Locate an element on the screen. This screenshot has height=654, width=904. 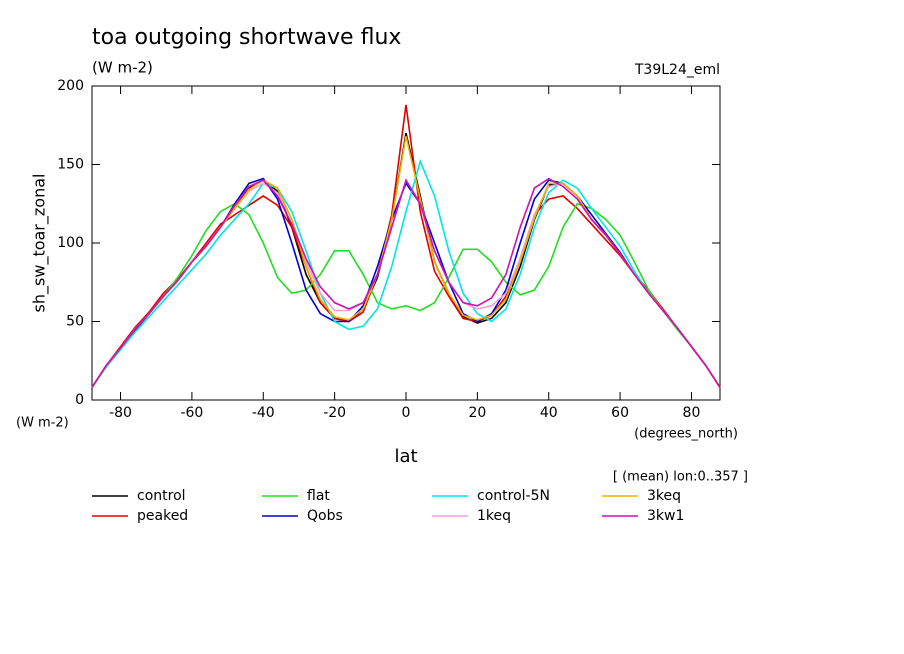
x-tick-label: 0 is located at coordinates (406, 413).